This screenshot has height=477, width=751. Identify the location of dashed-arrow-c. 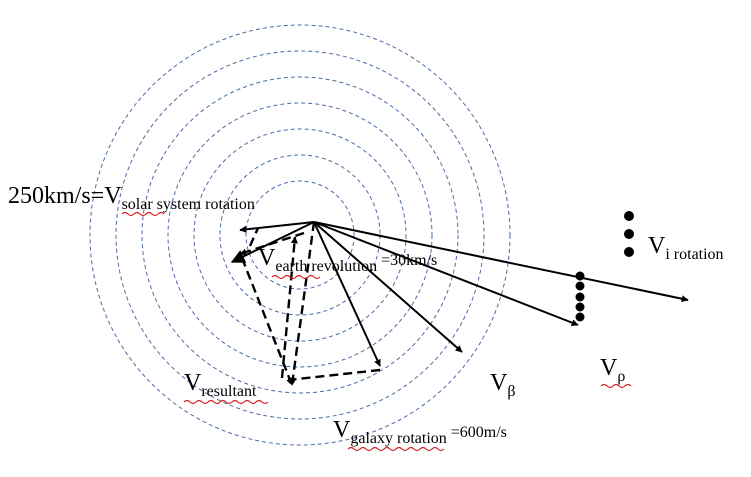
(334, 375).